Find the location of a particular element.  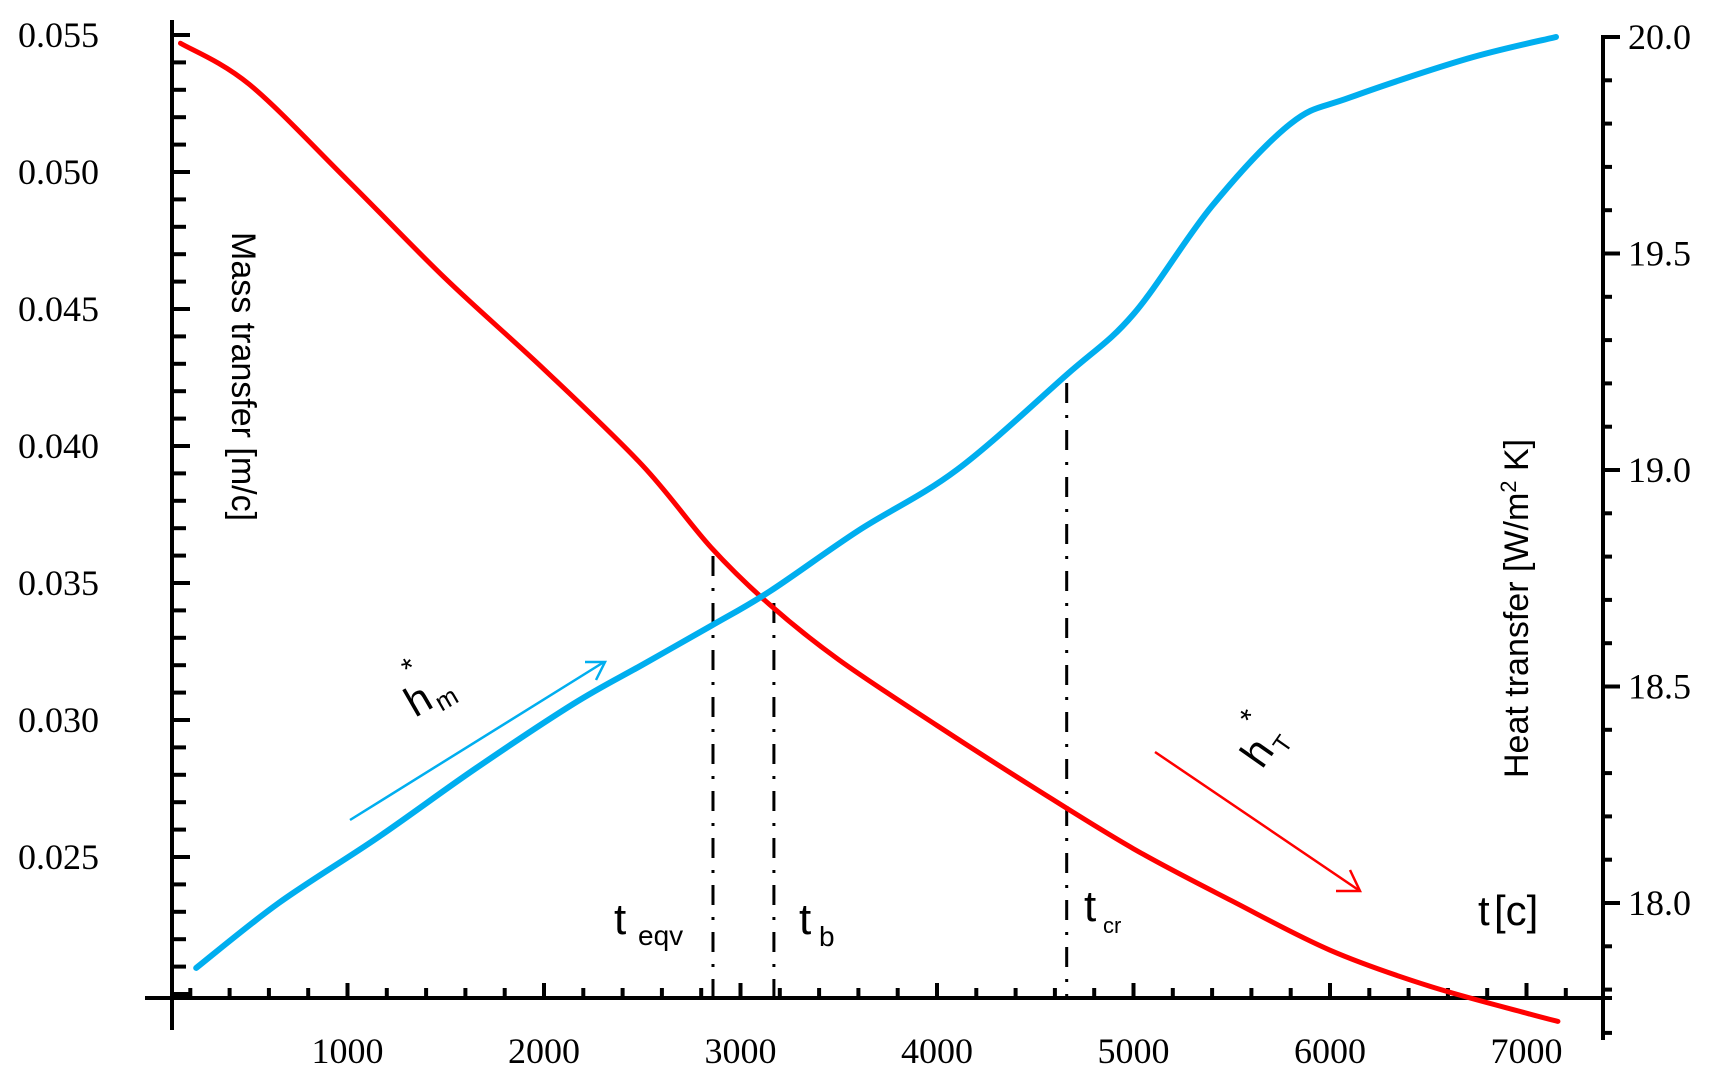

x-axis-ticks: 1000 2000 3000 4000 5000 6000 7000 is located at coordinates (878, 1027).